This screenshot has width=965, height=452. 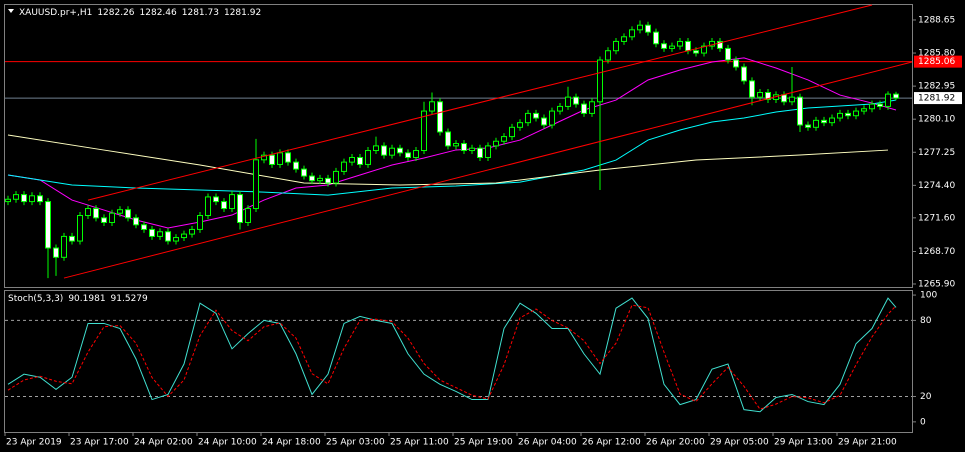 I want to click on ohlc-value: 1281.92, so click(x=242, y=13).